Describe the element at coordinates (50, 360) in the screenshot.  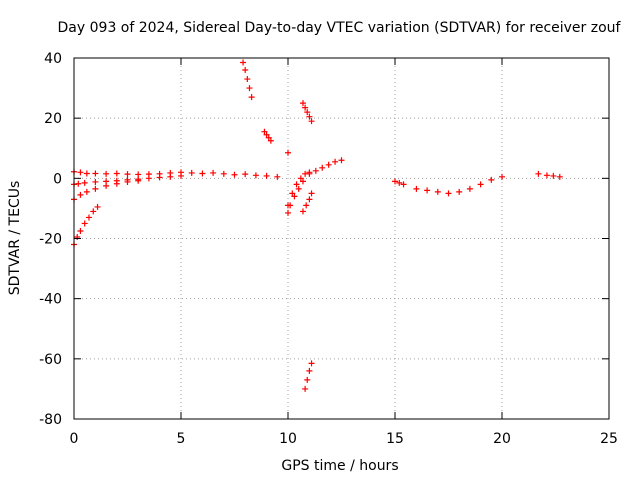
I see `y-tick-label: -60` at that location.